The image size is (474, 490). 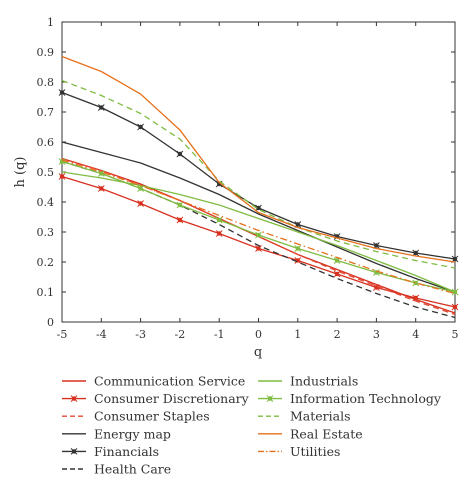 I want to click on y-axis-label: h (q), so click(x=20, y=172).